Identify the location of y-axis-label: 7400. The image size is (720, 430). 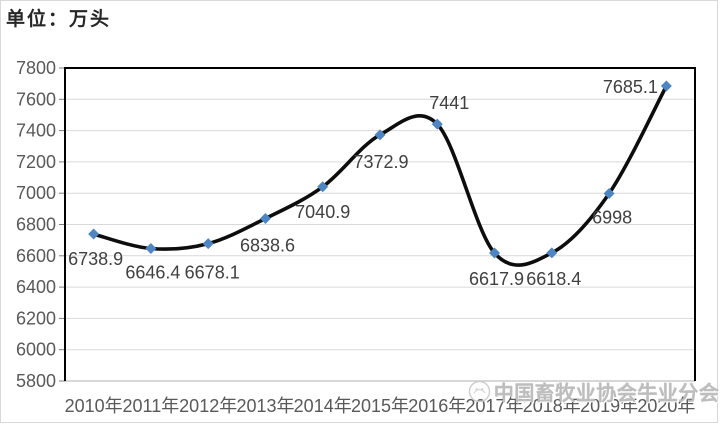
(36, 131).